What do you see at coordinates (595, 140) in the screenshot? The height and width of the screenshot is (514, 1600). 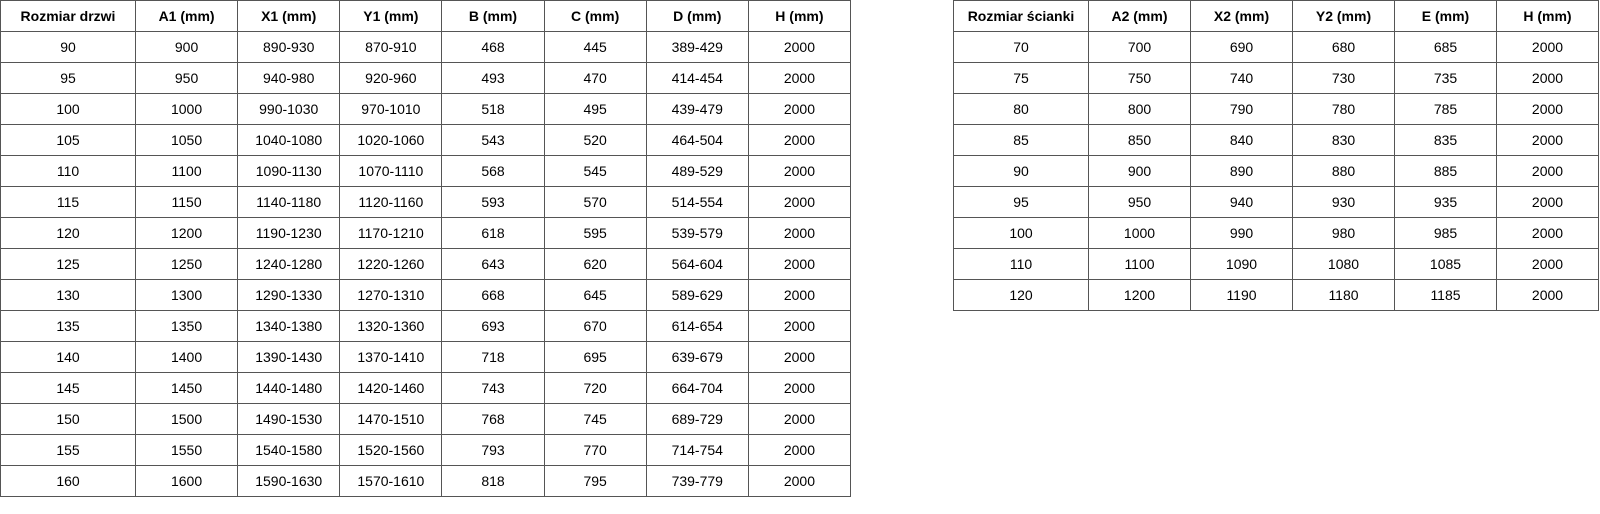 I see `cell: 520` at bounding box center [595, 140].